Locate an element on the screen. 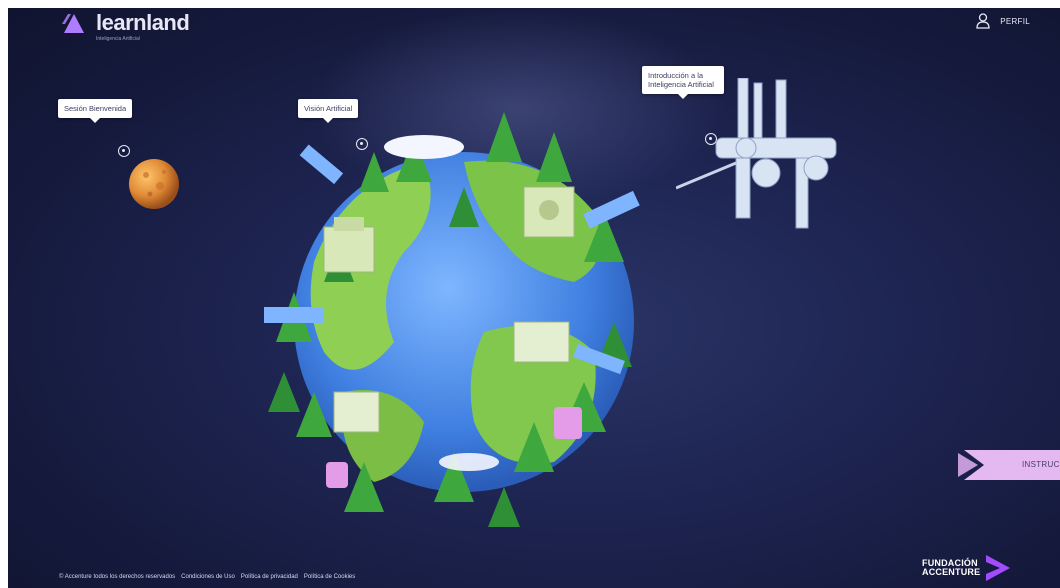 Image resolution: width=1060 pixels, height=588 pixels. instructions-tab-shape is located at coordinates (1009, 465).